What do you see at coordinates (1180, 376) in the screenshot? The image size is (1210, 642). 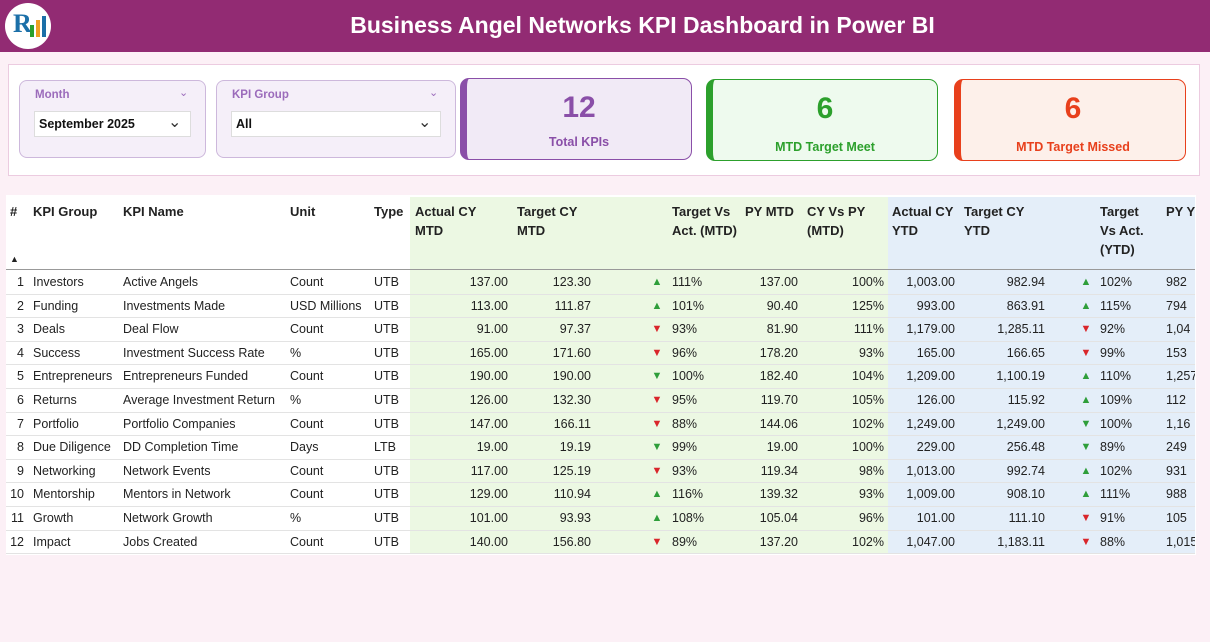 I see `table-cell: 1,257` at bounding box center [1180, 376].